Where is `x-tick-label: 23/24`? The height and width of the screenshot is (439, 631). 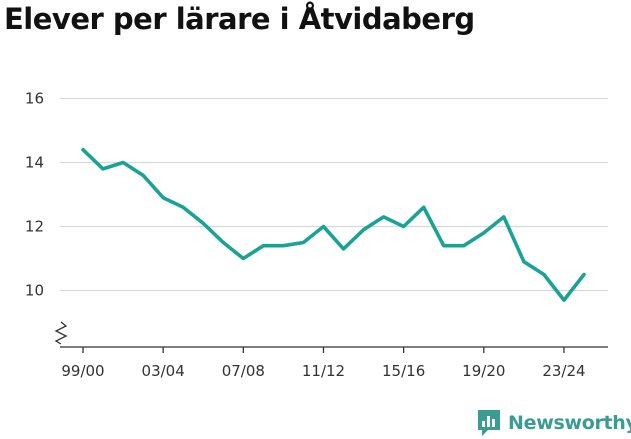
x-tick-label: 23/24 is located at coordinates (563, 371).